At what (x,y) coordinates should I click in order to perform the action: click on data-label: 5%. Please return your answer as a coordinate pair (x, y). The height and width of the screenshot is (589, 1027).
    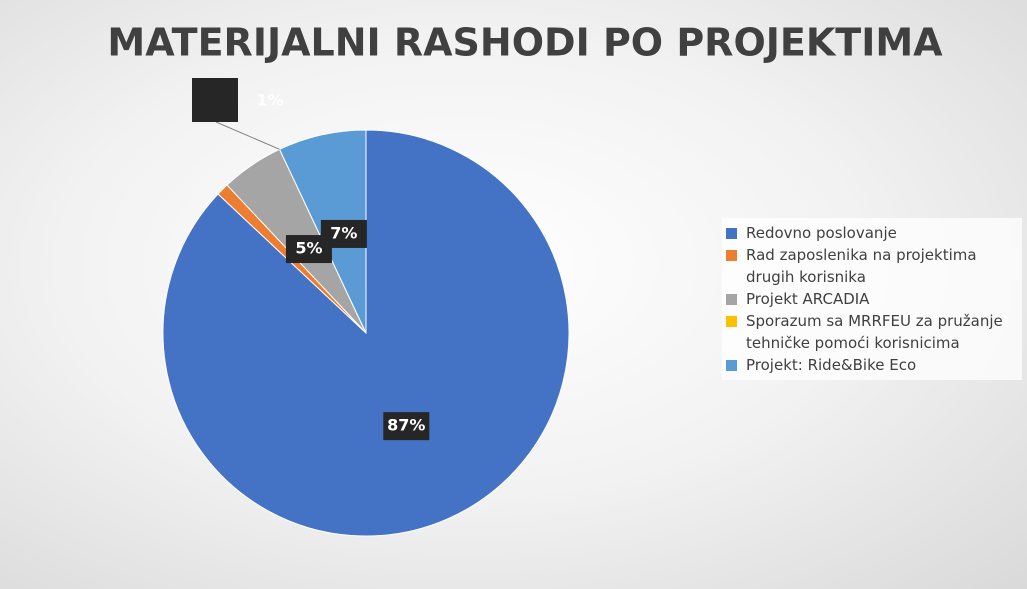
    Looking at the image, I should click on (308, 248).